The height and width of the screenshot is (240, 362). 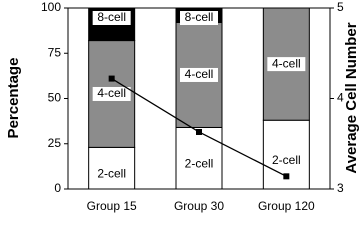 I want to click on y-tick-label: 25, so click(x=55, y=143).